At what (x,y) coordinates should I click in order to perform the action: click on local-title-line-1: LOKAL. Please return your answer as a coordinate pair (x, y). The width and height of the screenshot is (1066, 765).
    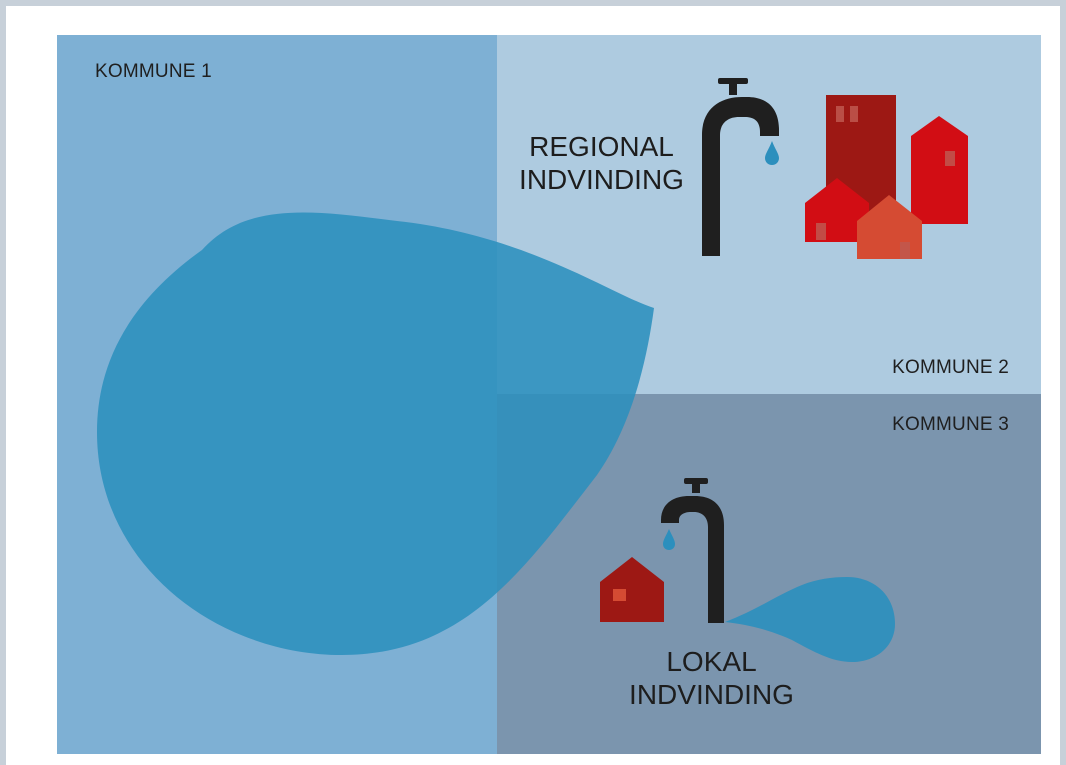
    Looking at the image, I should click on (711, 661).